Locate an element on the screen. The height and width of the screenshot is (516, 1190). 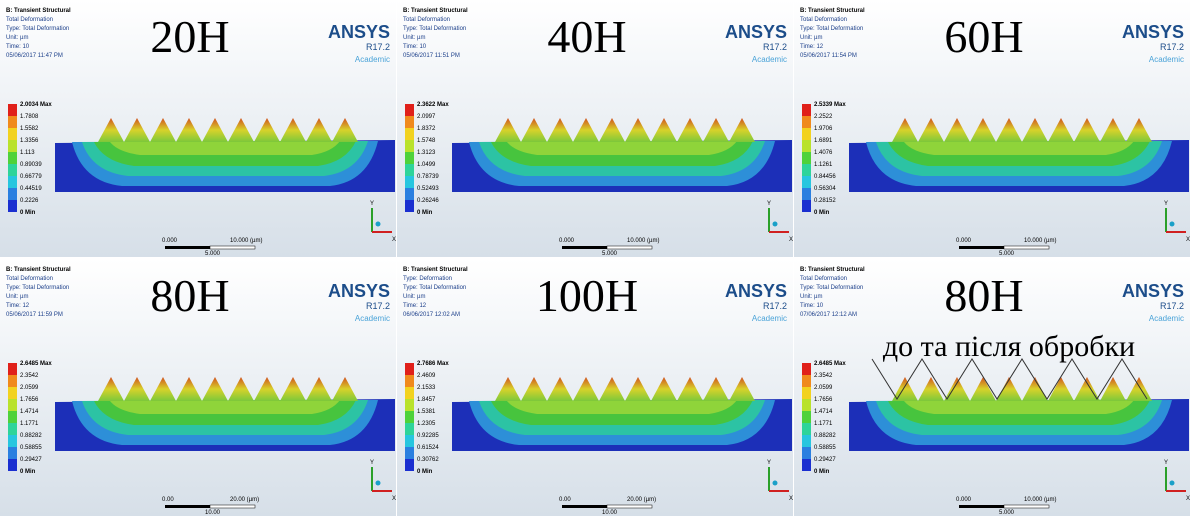
info-line: Time: 12 is located at coordinates (812, 47).